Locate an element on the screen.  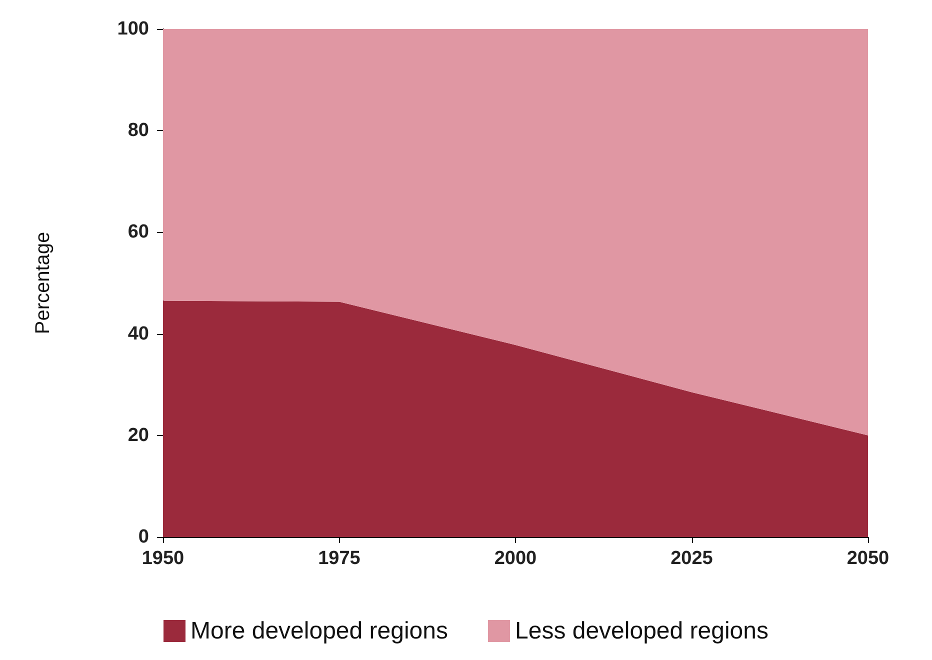
y-tick-label: 80 is located at coordinates (138, 131).